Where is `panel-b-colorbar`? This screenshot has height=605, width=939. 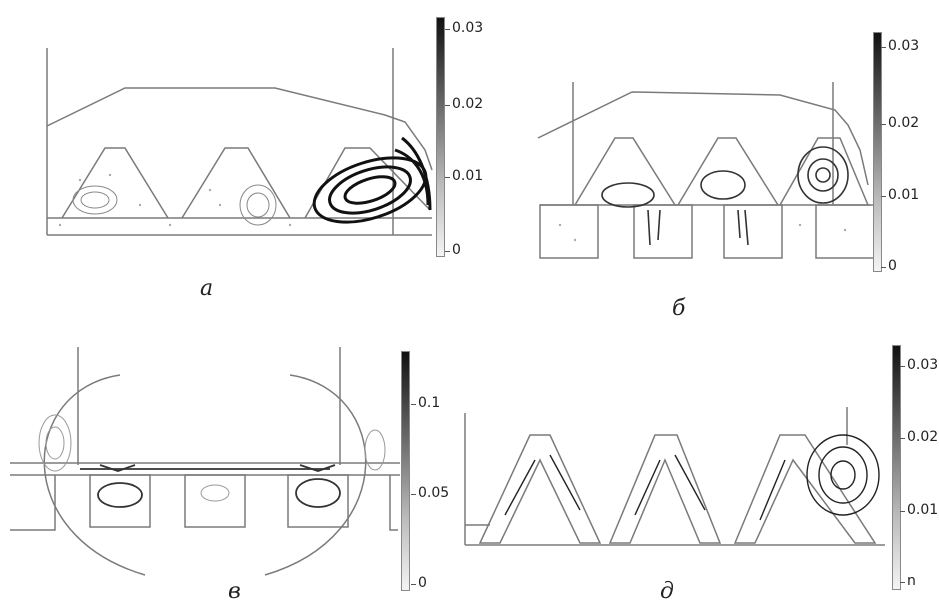
panel-b-colorbar is located at coordinates (877, 152).